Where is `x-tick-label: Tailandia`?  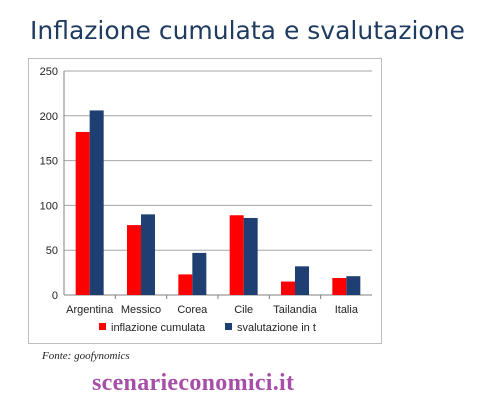 x-tick-label: Tailandia is located at coordinates (295, 310).